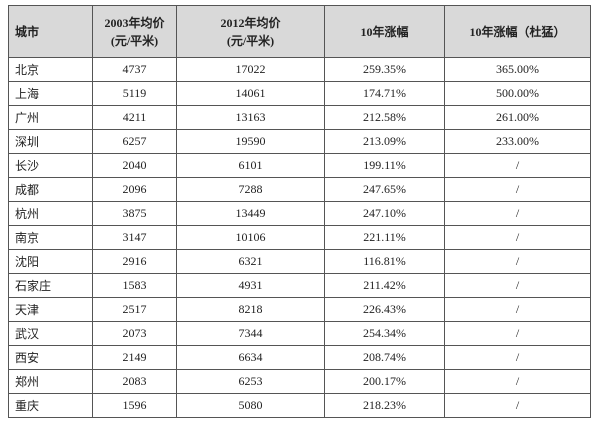 The width and height of the screenshot is (600, 430). What do you see at coordinates (250, 237) in the screenshot?
I see `value-cell: 10106` at bounding box center [250, 237].